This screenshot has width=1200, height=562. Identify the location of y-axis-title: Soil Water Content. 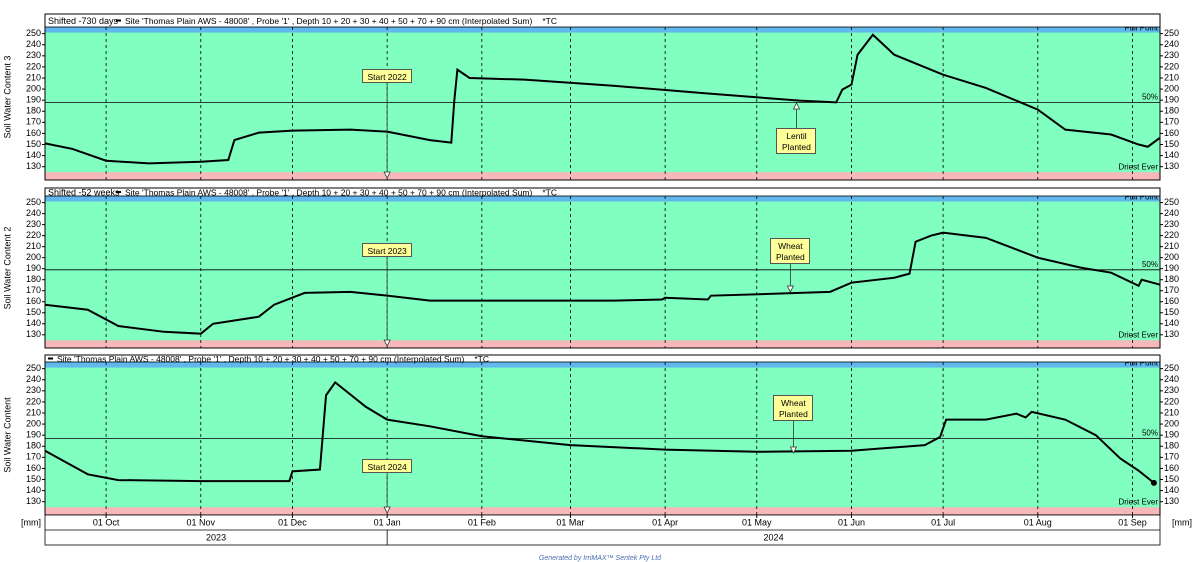
(7, 435).